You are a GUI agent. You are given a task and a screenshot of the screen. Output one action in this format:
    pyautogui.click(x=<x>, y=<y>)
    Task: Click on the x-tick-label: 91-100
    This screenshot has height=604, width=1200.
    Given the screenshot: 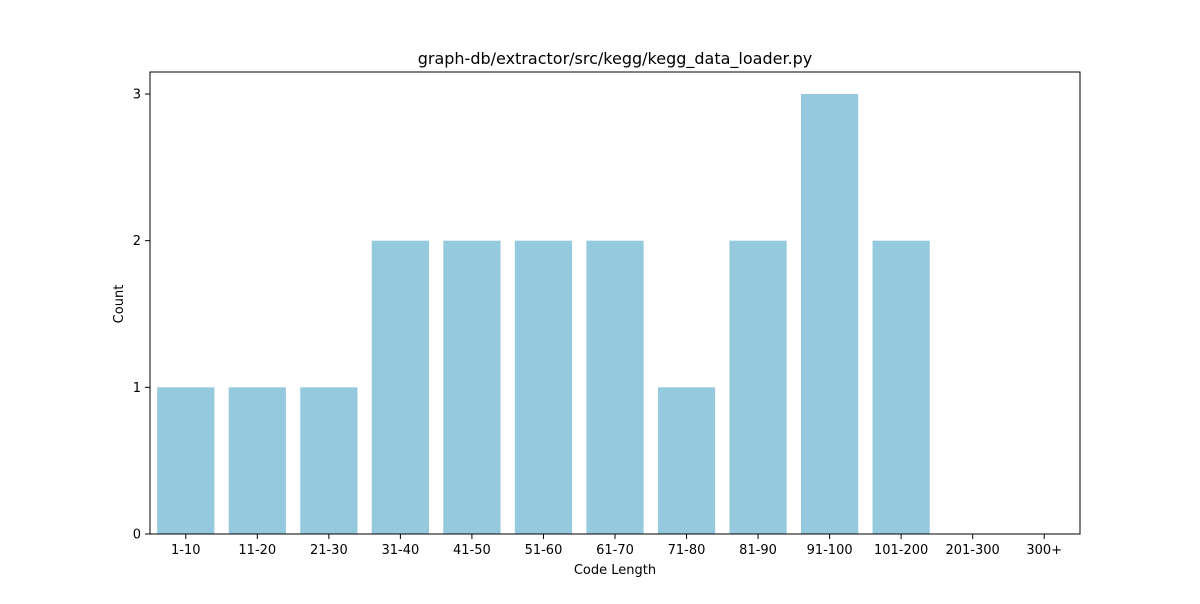 What is the action you would take?
    pyautogui.click(x=830, y=550)
    